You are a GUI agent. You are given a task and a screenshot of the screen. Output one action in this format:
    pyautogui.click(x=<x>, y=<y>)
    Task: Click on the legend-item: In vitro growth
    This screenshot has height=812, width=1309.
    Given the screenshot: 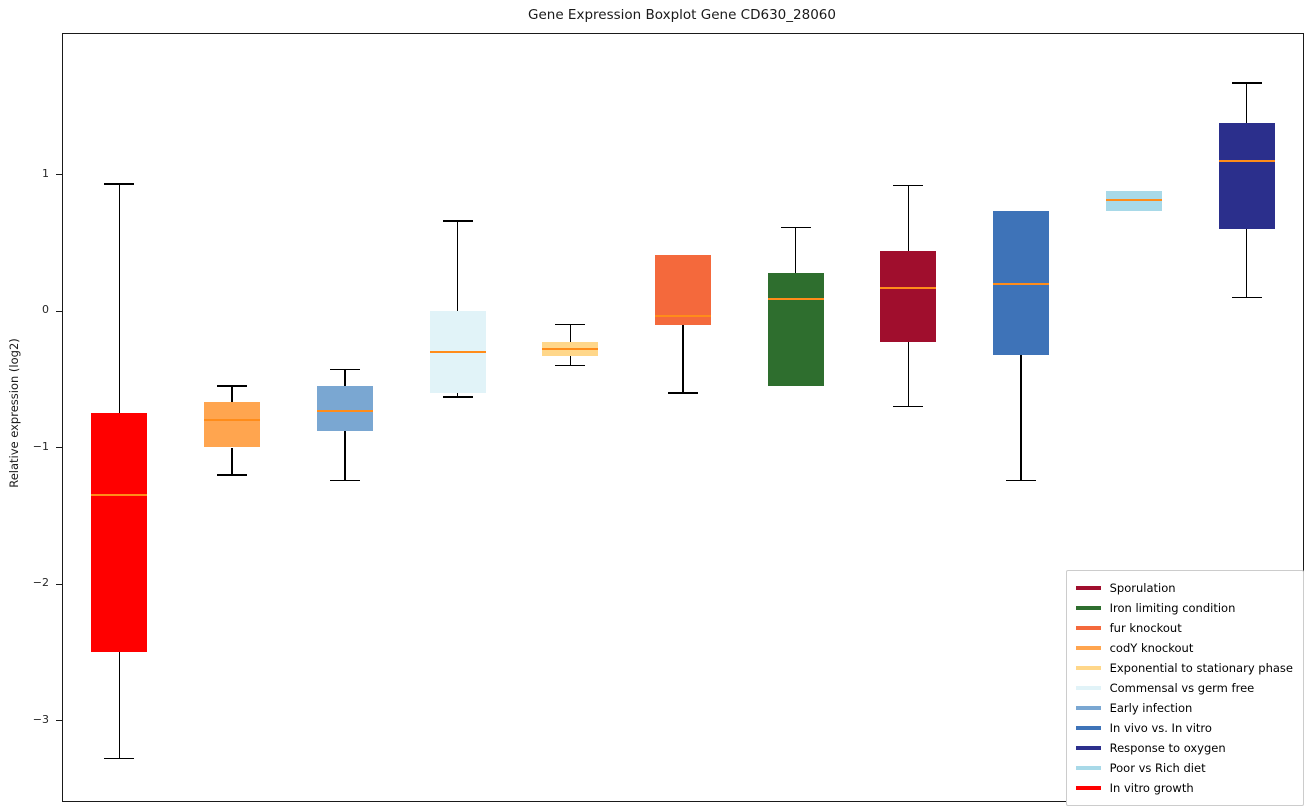 What is the action you would take?
    pyautogui.click(x=1184, y=788)
    